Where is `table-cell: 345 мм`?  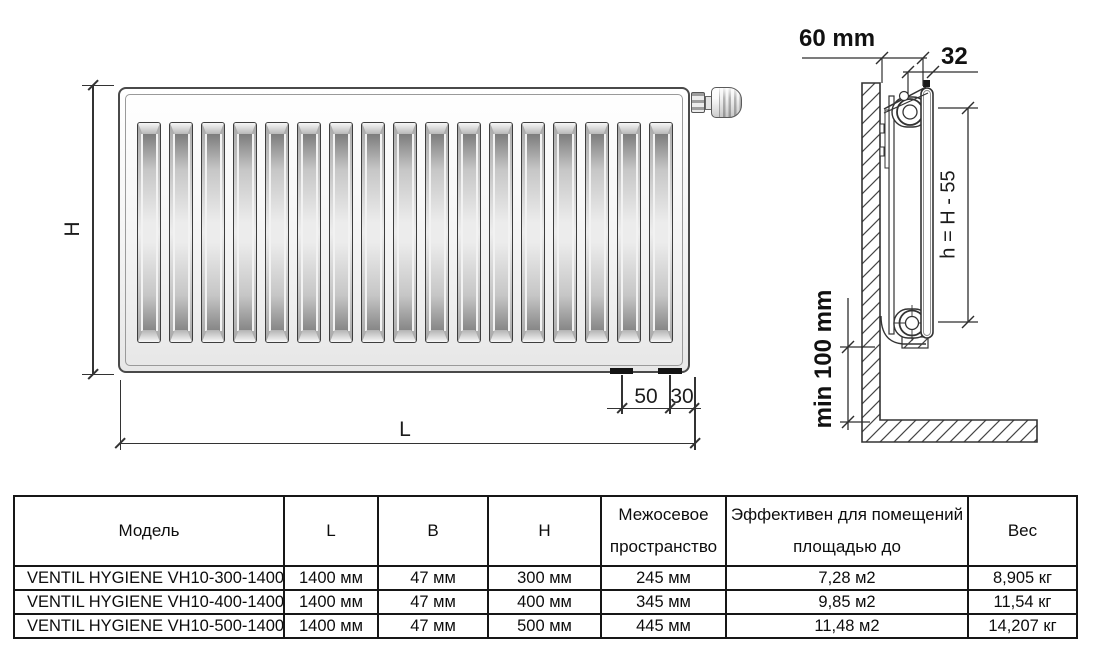 table-cell: 345 мм is located at coordinates (663, 602).